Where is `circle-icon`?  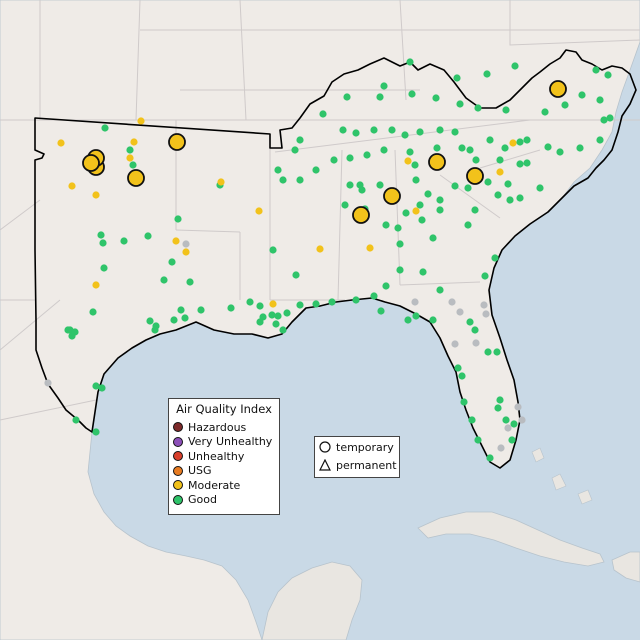
circle-icon is located at coordinates (325, 447).